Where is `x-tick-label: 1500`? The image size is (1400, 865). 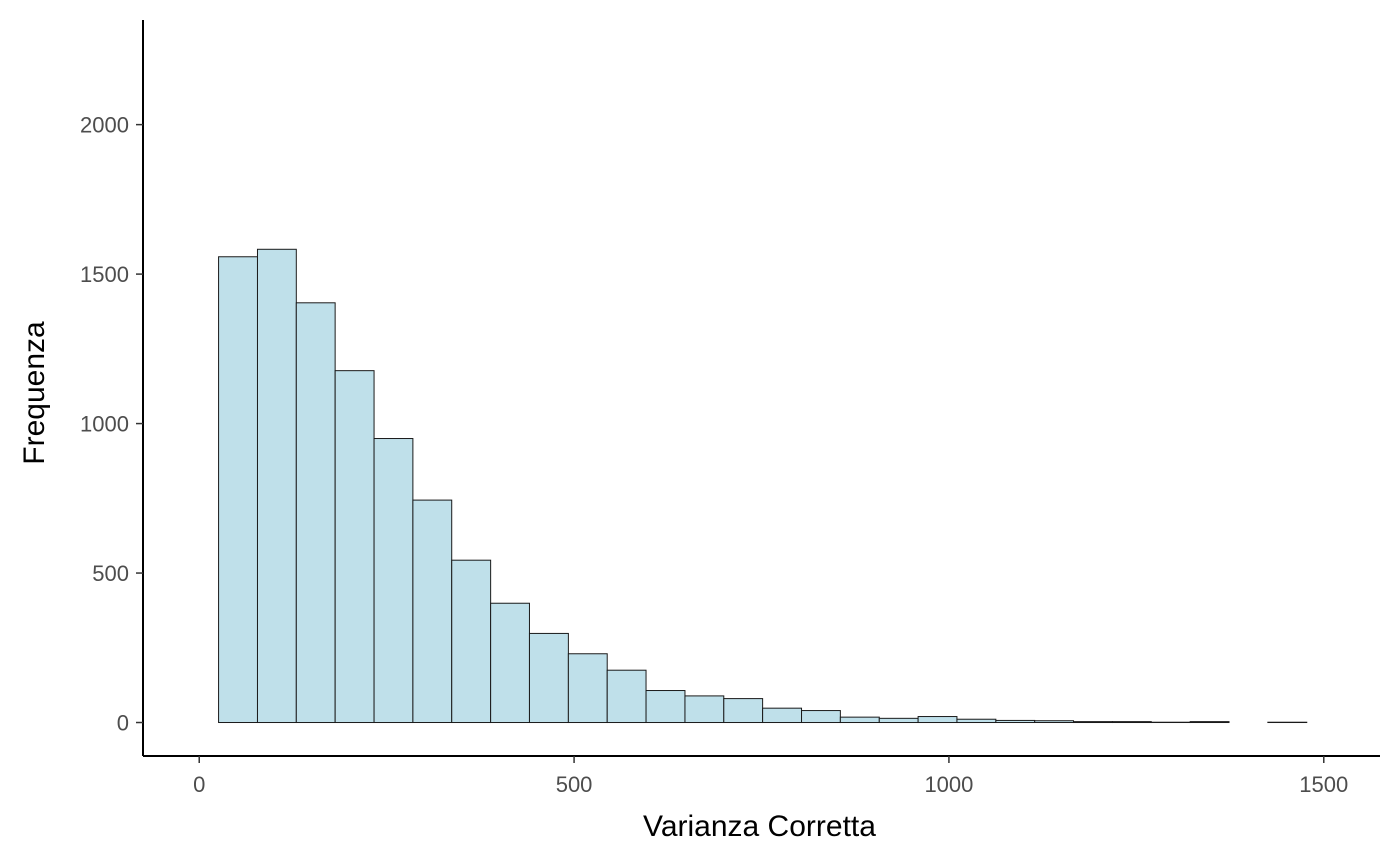 x-tick-label: 1500 is located at coordinates (1323, 784).